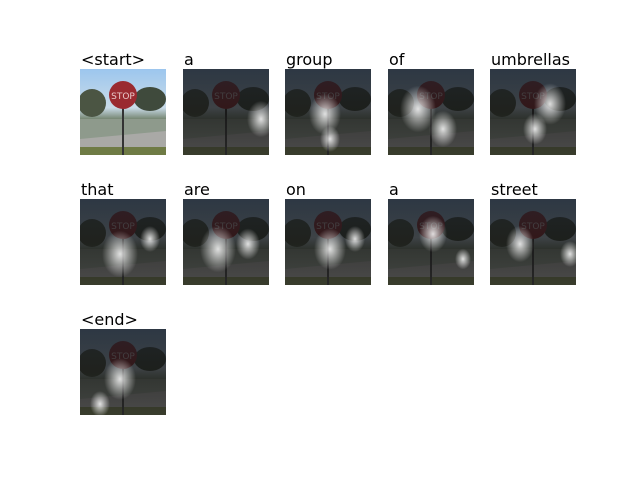 The height and width of the screenshot is (484, 640). I want to click on word-label: are, so click(197, 189).